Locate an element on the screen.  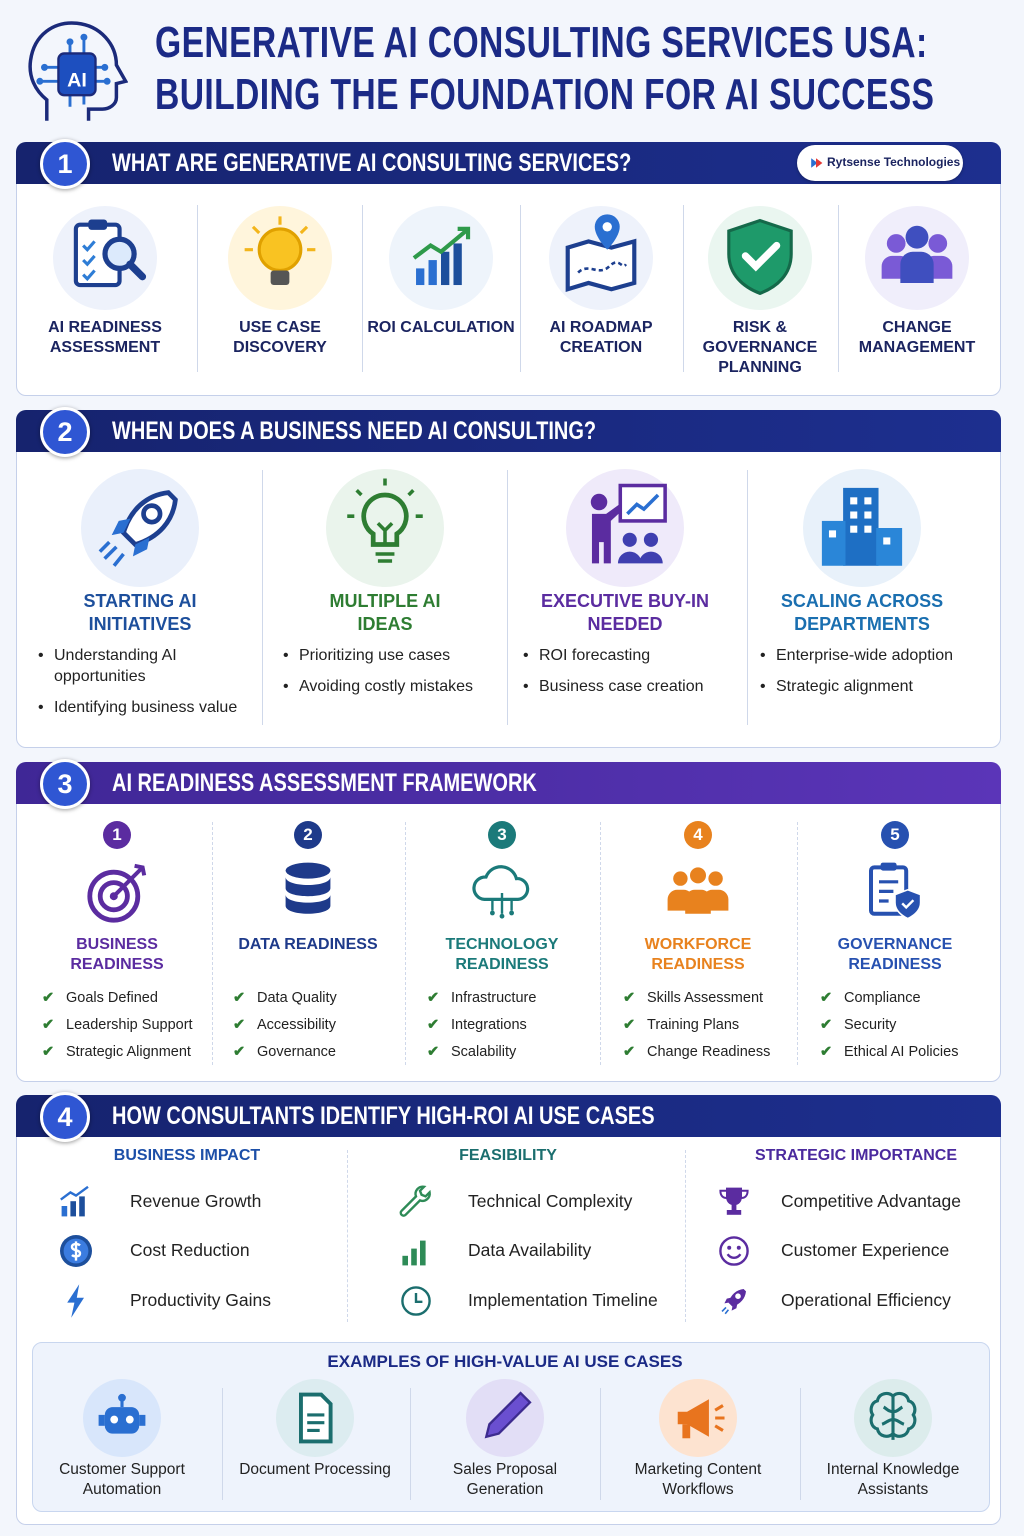
example-label: Internal Knowledge Assistants is located at coordinates (893, 1479).